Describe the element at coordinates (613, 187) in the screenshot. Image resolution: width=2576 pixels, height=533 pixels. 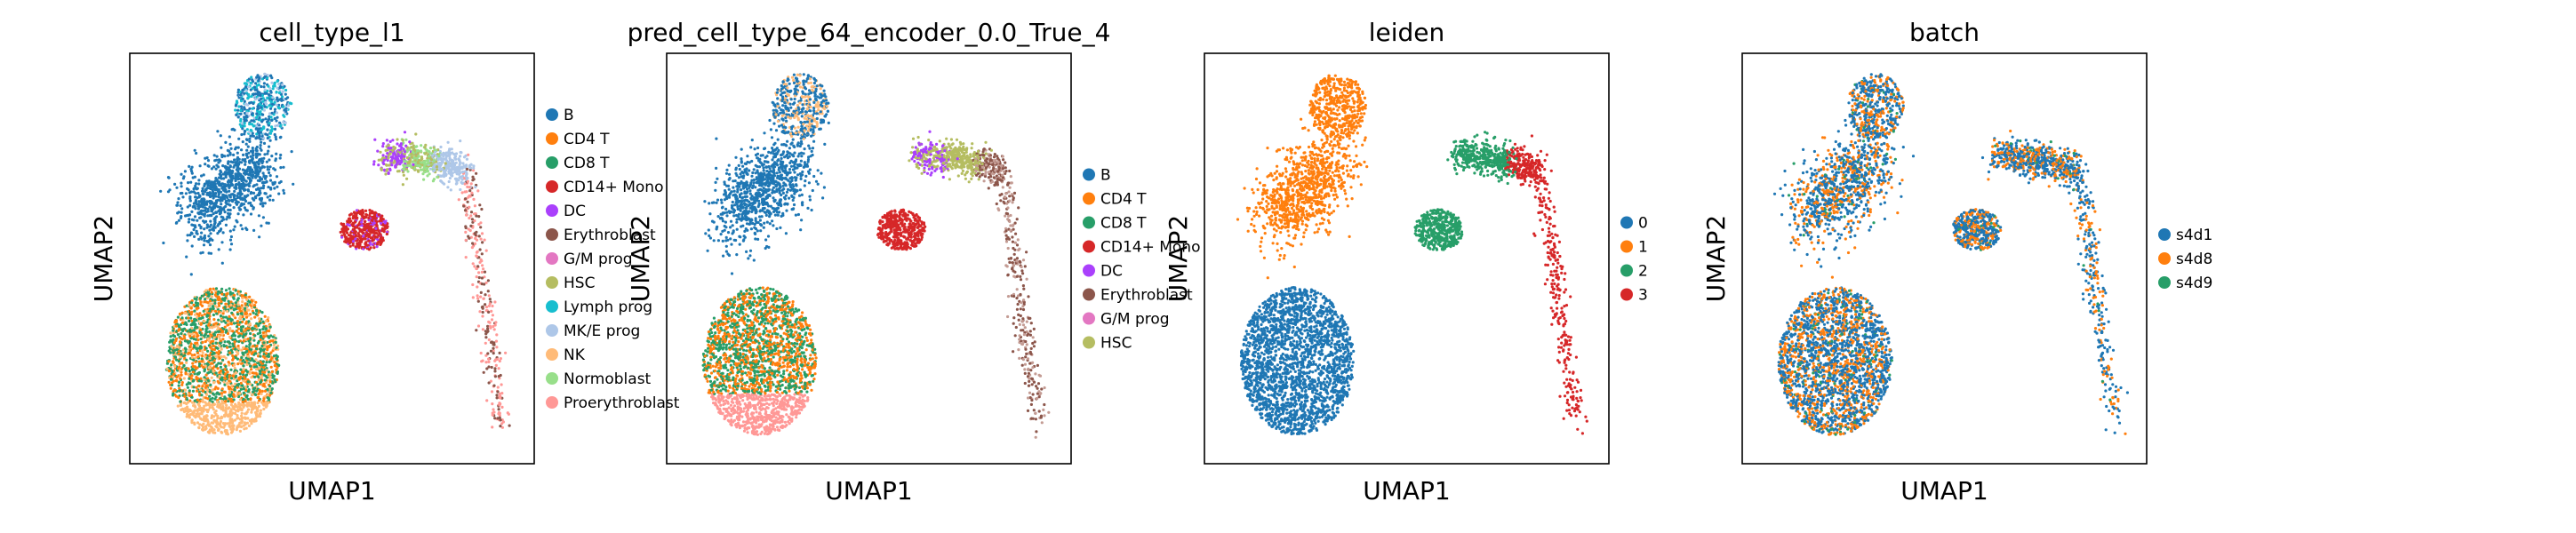
I see `legend-label: CD14+ Mono` at that location.